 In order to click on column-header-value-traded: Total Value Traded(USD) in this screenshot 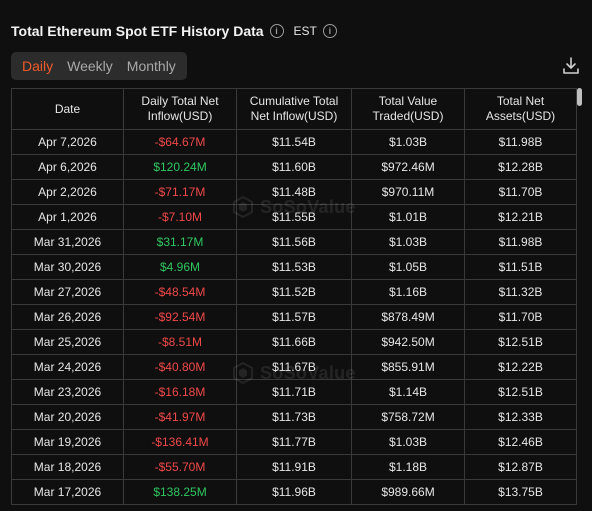, I will do `click(408, 109)`.